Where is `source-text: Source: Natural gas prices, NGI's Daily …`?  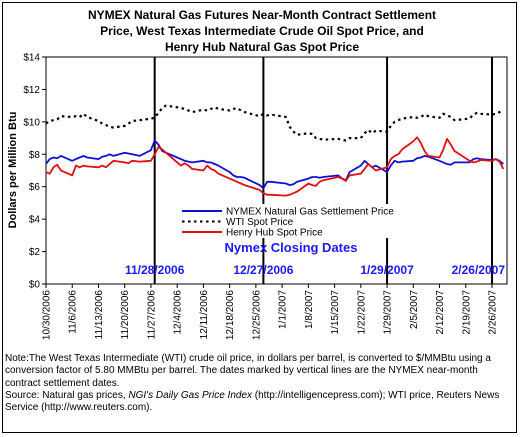 source-text: Source: Natural gas prices, NGI's Daily … is located at coordinates (258, 402).